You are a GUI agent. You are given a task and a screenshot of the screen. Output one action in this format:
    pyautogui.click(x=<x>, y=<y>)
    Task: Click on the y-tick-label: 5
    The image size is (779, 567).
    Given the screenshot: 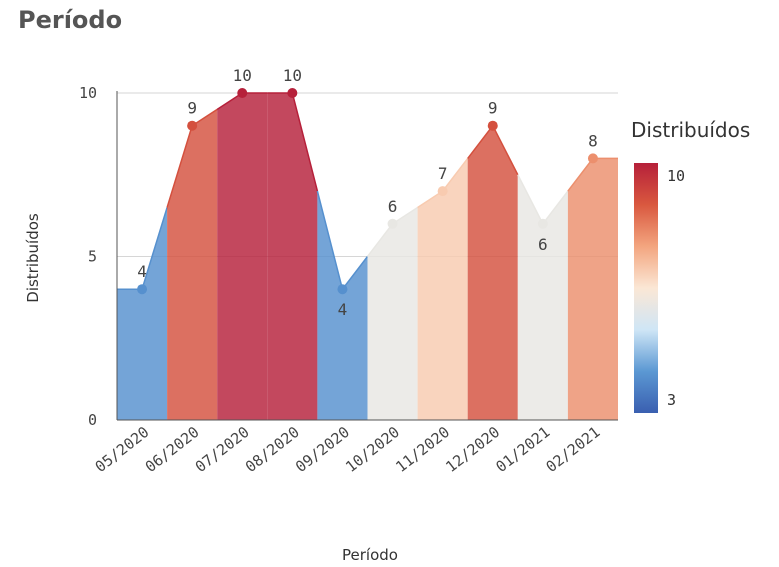 What is the action you would take?
    pyautogui.click(x=92, y=257)
    